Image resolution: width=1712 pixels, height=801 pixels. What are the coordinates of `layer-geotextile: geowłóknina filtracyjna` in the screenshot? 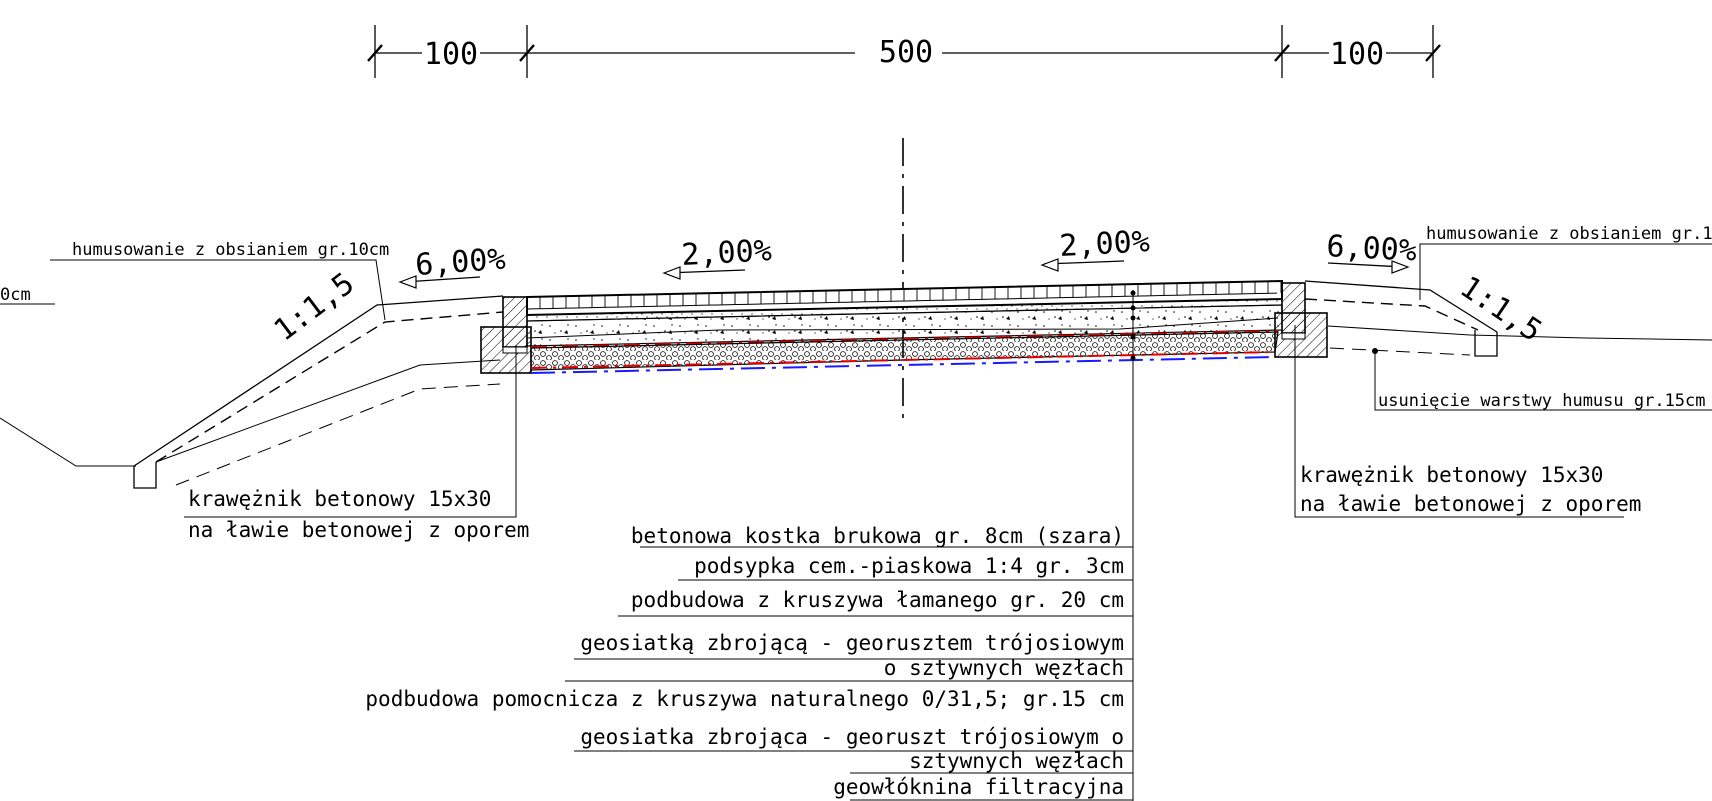 It's located at (978, 787).